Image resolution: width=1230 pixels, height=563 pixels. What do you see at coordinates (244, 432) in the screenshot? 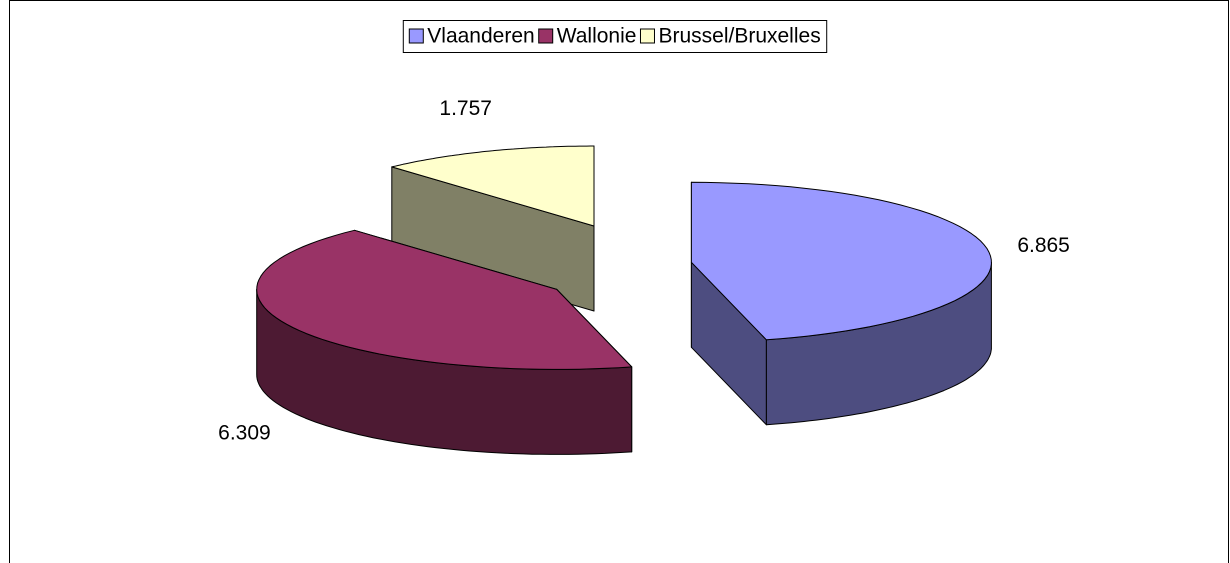
I see `data-label: 6.309` at bounding box center [244, 432].